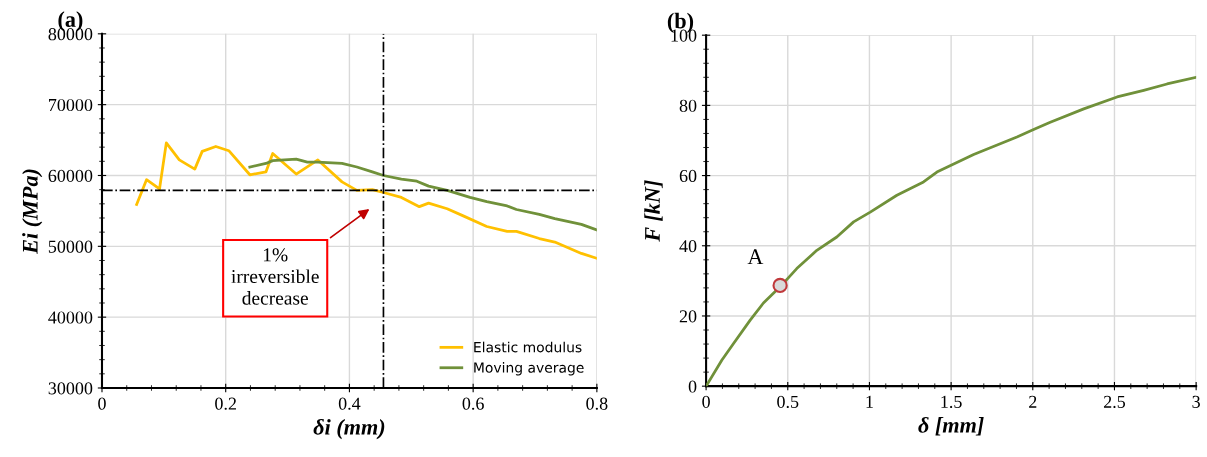 This screenshot has width=1207, height=457. Describe the element at coordinates (653, 211) in the screenshot. I see `y-axis-title: F [kN]` at that location.